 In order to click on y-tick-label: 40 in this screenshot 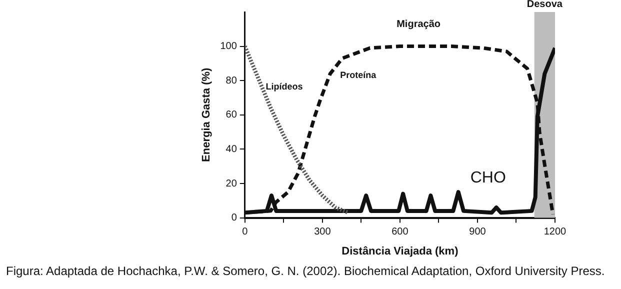, I will do `click(232, 149)`.